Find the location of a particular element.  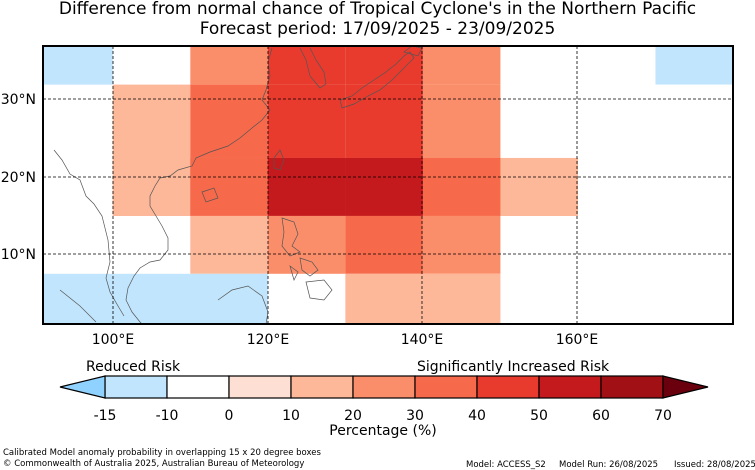

colorbar-ticks: -15 -10 0 10 20 30 40 50 60 70 is located at coordinates (383, 416).